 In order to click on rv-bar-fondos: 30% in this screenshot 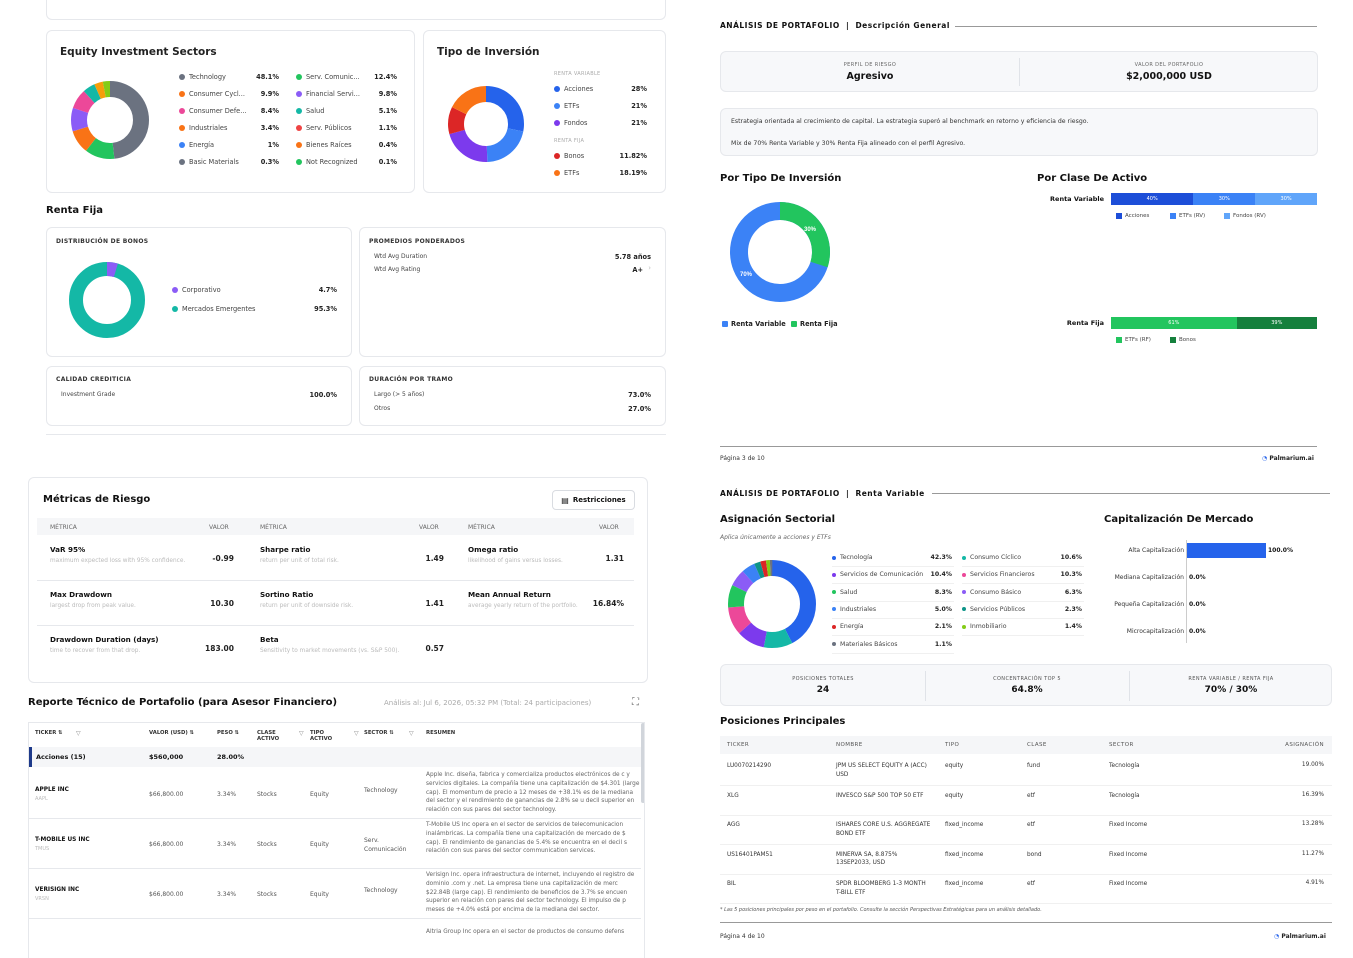, I will do `click(1286, 199)`.